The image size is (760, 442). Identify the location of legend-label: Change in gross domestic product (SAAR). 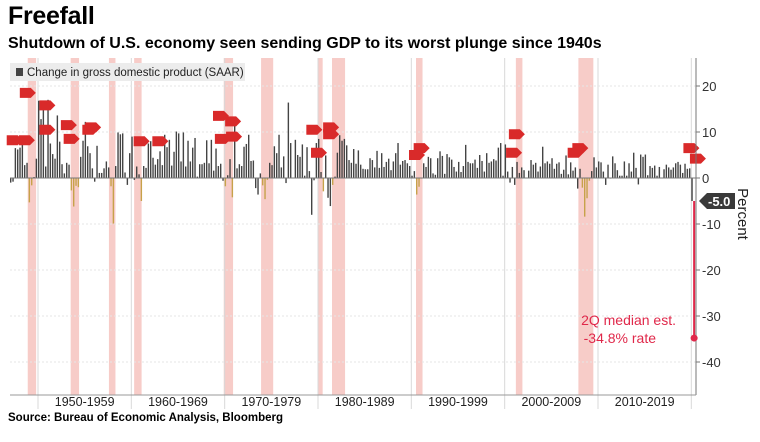
(135, 73).